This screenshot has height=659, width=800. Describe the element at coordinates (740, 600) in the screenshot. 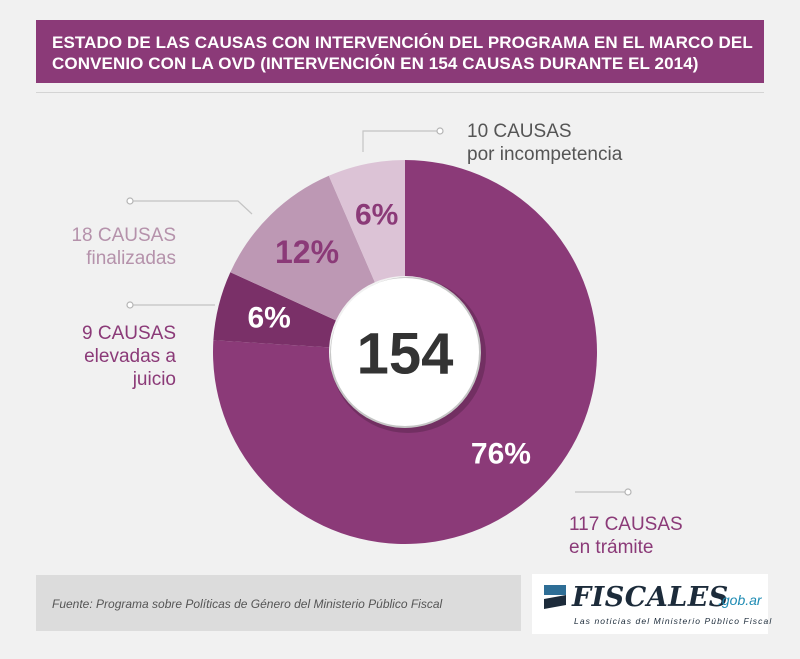

I see `logo-domain: .gob.ar` at that location.